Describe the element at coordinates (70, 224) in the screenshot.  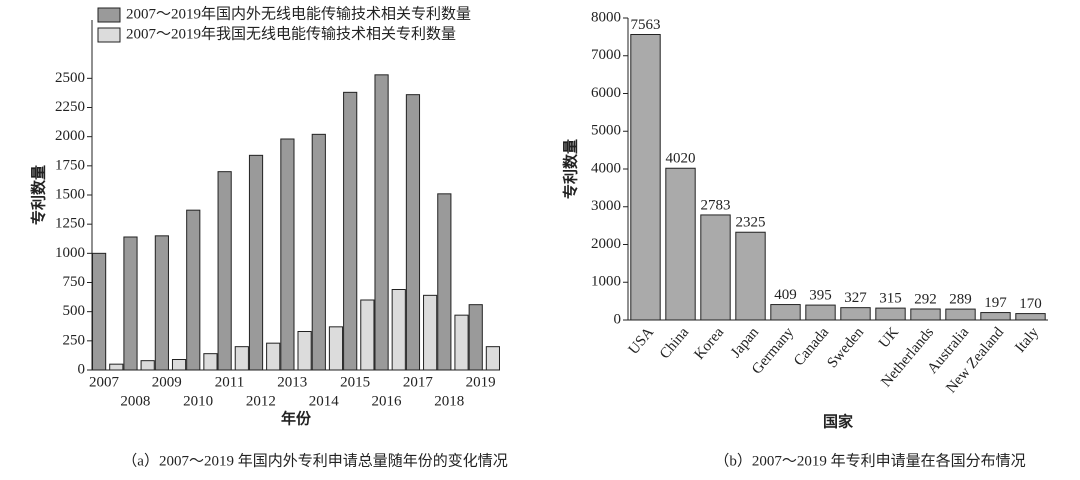
I see `y-tick-label: 1250` at that location.